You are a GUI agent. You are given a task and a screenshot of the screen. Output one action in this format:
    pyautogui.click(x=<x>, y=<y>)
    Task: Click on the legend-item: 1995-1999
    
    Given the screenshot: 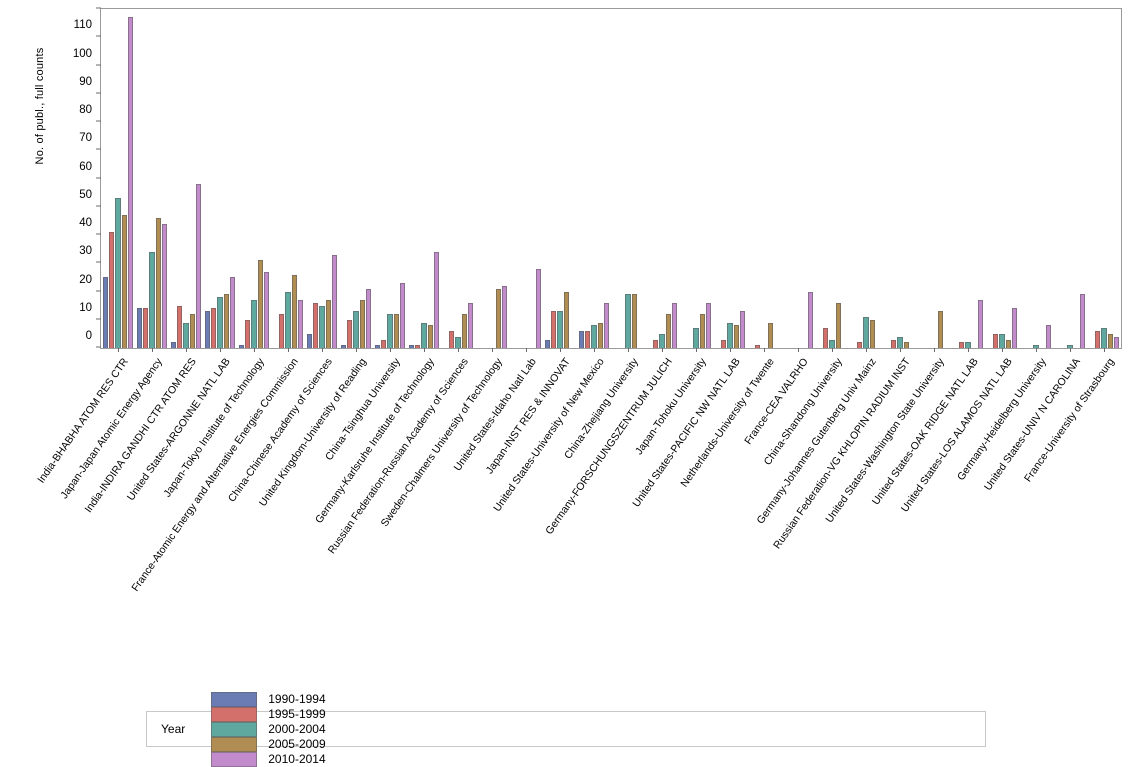 What is the action you would take?
    pyautogui.click(x=268, y=714)
    